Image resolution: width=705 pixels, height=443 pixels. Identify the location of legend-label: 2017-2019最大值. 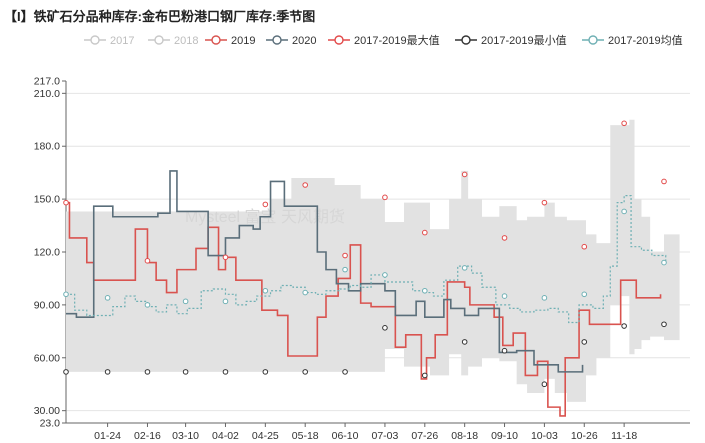
(397, 40).